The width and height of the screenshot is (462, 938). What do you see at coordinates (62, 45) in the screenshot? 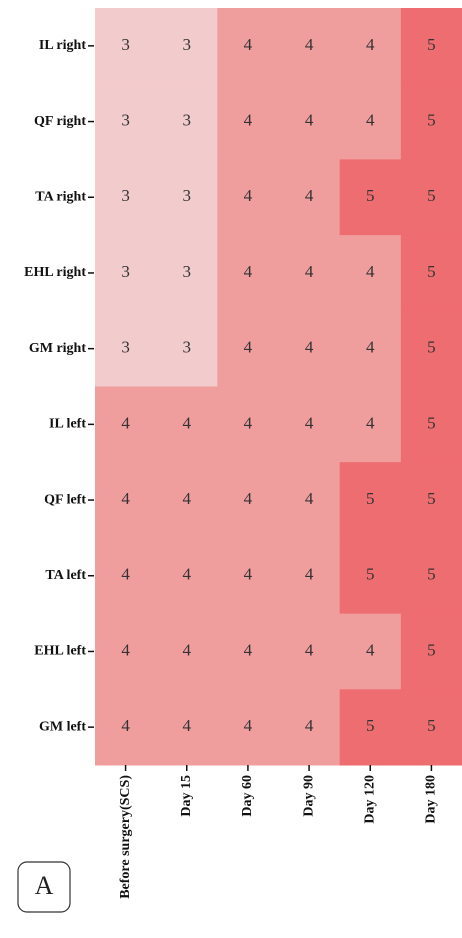
I see `y-tick-label: IL right` at bounding box center [62, 45].